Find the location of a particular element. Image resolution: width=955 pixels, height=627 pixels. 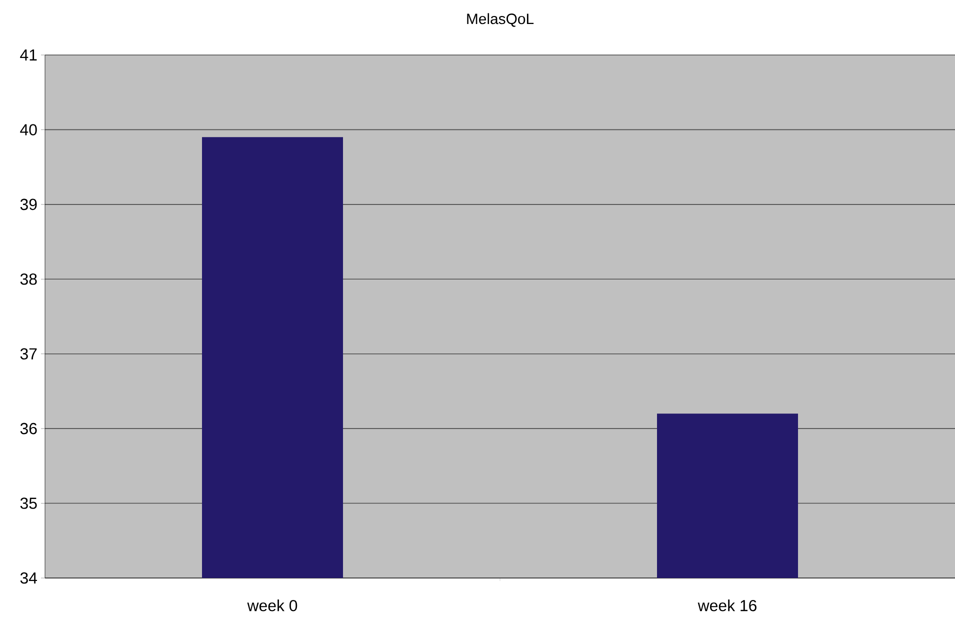

y-tick-label: 41 is located at coordinates (28, 55).